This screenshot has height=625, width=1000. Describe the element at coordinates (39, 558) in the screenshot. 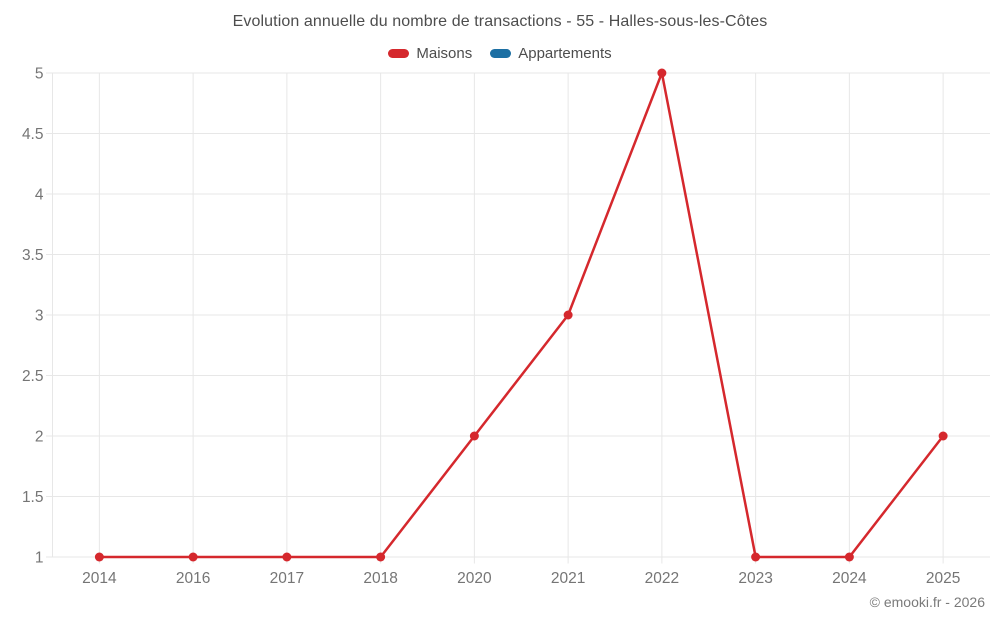

I see `y-tick-label: 1` at that location.